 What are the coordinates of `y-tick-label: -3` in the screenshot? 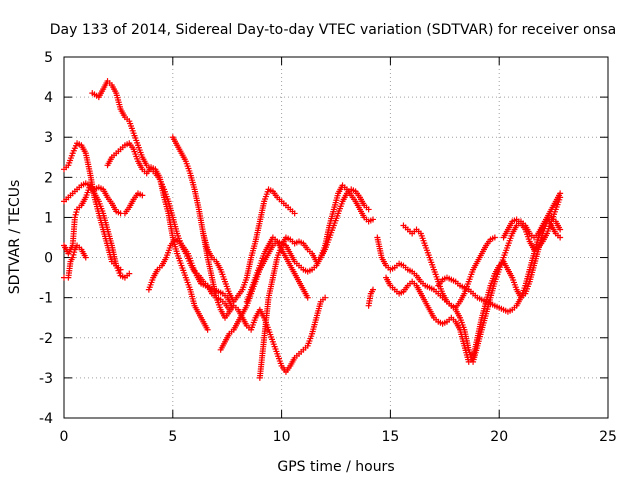 It's located at (46, 379).